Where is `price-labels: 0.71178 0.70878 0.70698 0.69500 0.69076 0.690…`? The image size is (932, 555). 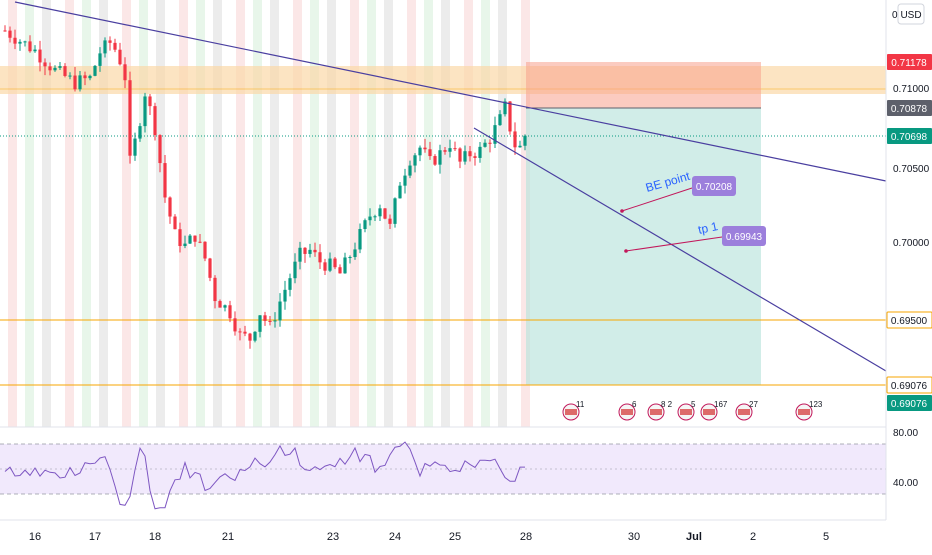
price-labels: 0.71178 0.70878 0.70698 0.69500 0.69076 0.690… is located at coordinates (909, 232).